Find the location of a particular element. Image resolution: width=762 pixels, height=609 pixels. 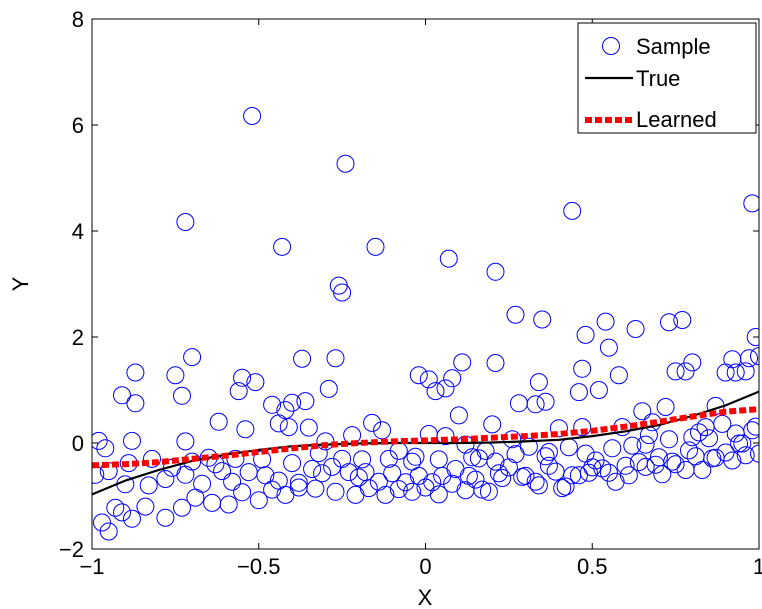

y-tick-label: −2 is located at coordinates (71, 549).